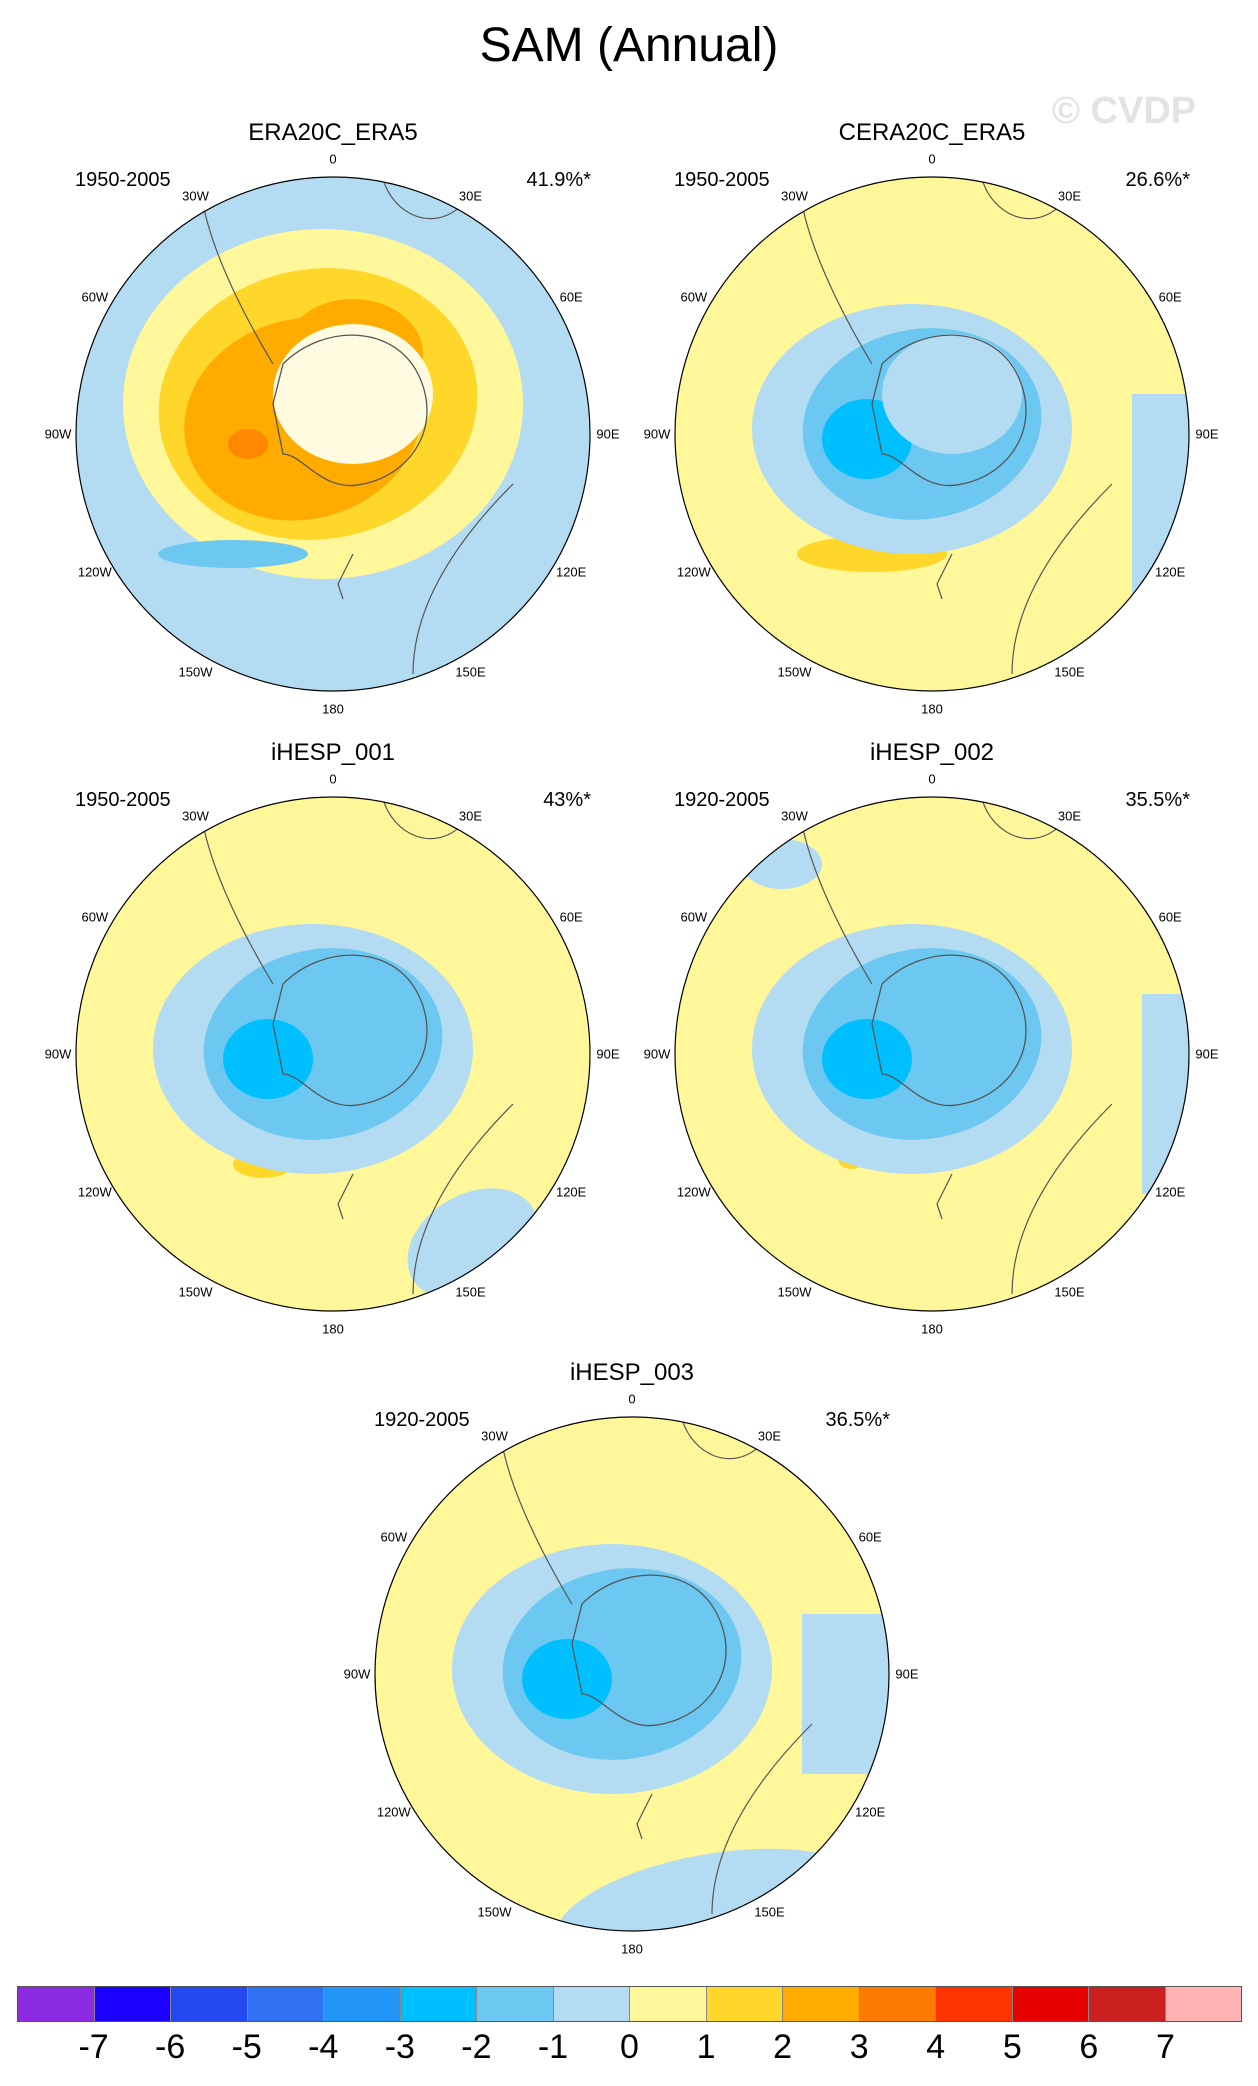 The image size is (1258, 2086). What do you see at coordinates (399, 2047) in the screenshot?
I see `colorbar-tick-label: -3` at bounding box center [399, 2047].